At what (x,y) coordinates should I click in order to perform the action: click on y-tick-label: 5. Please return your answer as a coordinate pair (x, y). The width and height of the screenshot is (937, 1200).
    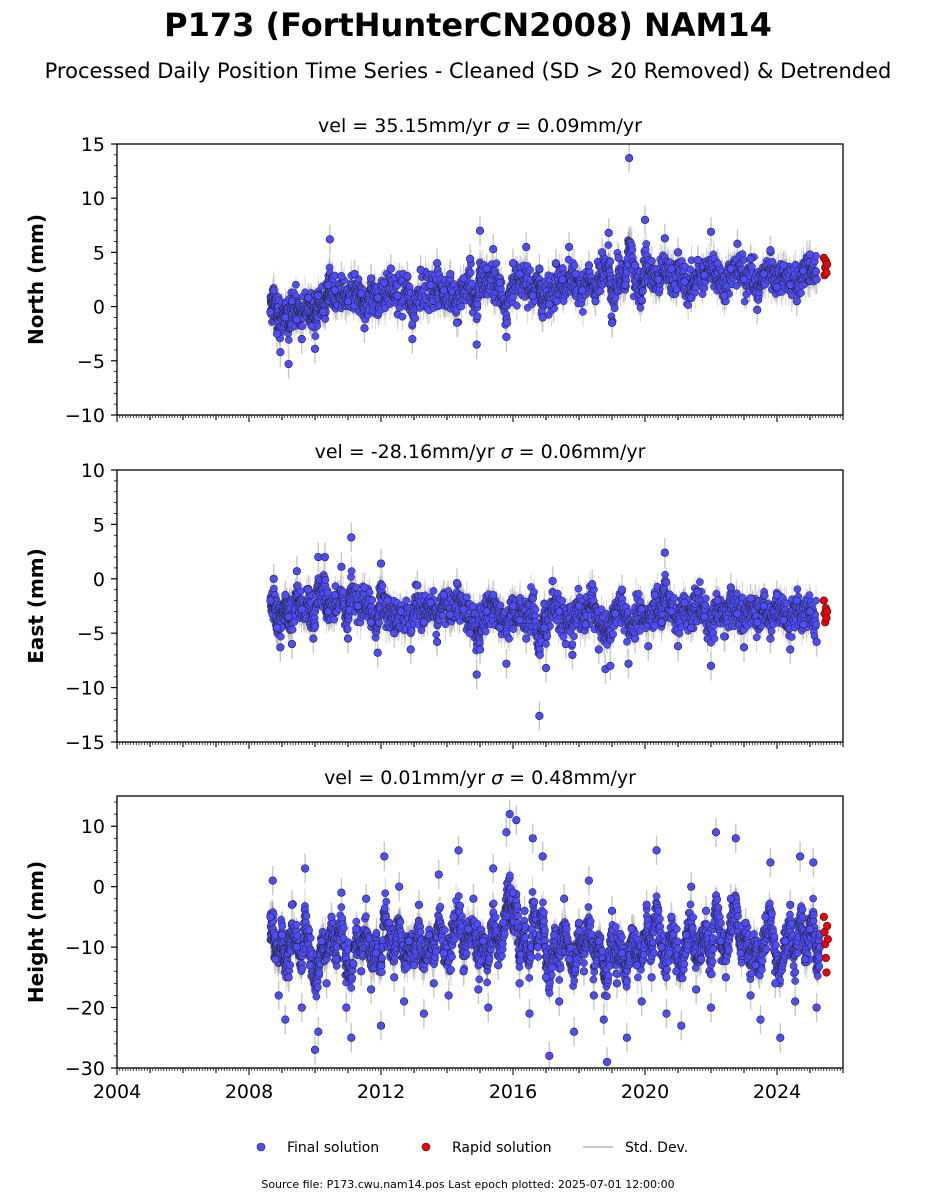
    Looking at the image, I should click on (99, 253).